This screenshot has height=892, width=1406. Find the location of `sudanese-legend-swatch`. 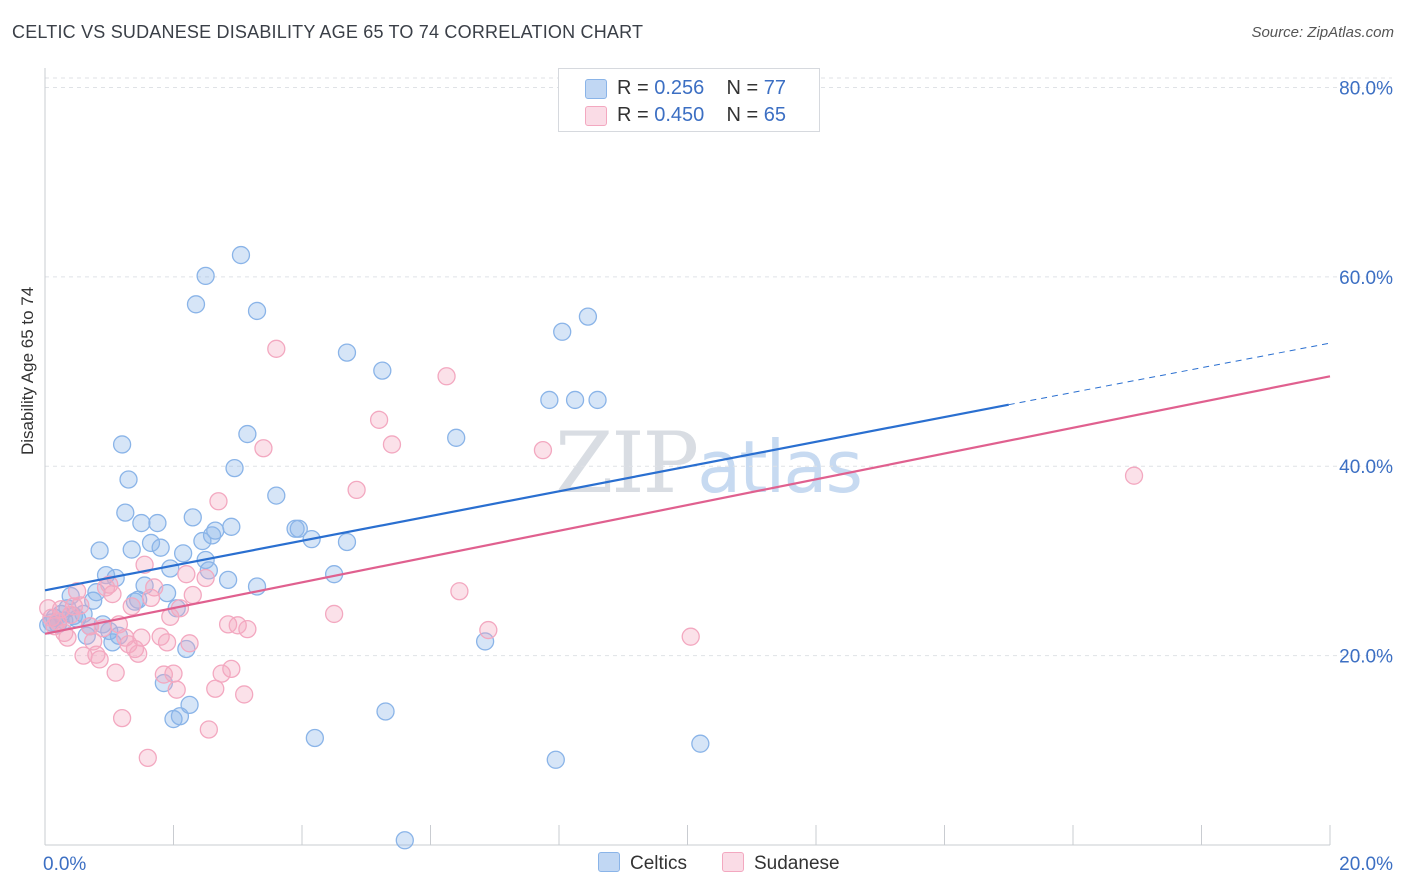

sudanese-legend-swatch is located at coordinates (733, 862).